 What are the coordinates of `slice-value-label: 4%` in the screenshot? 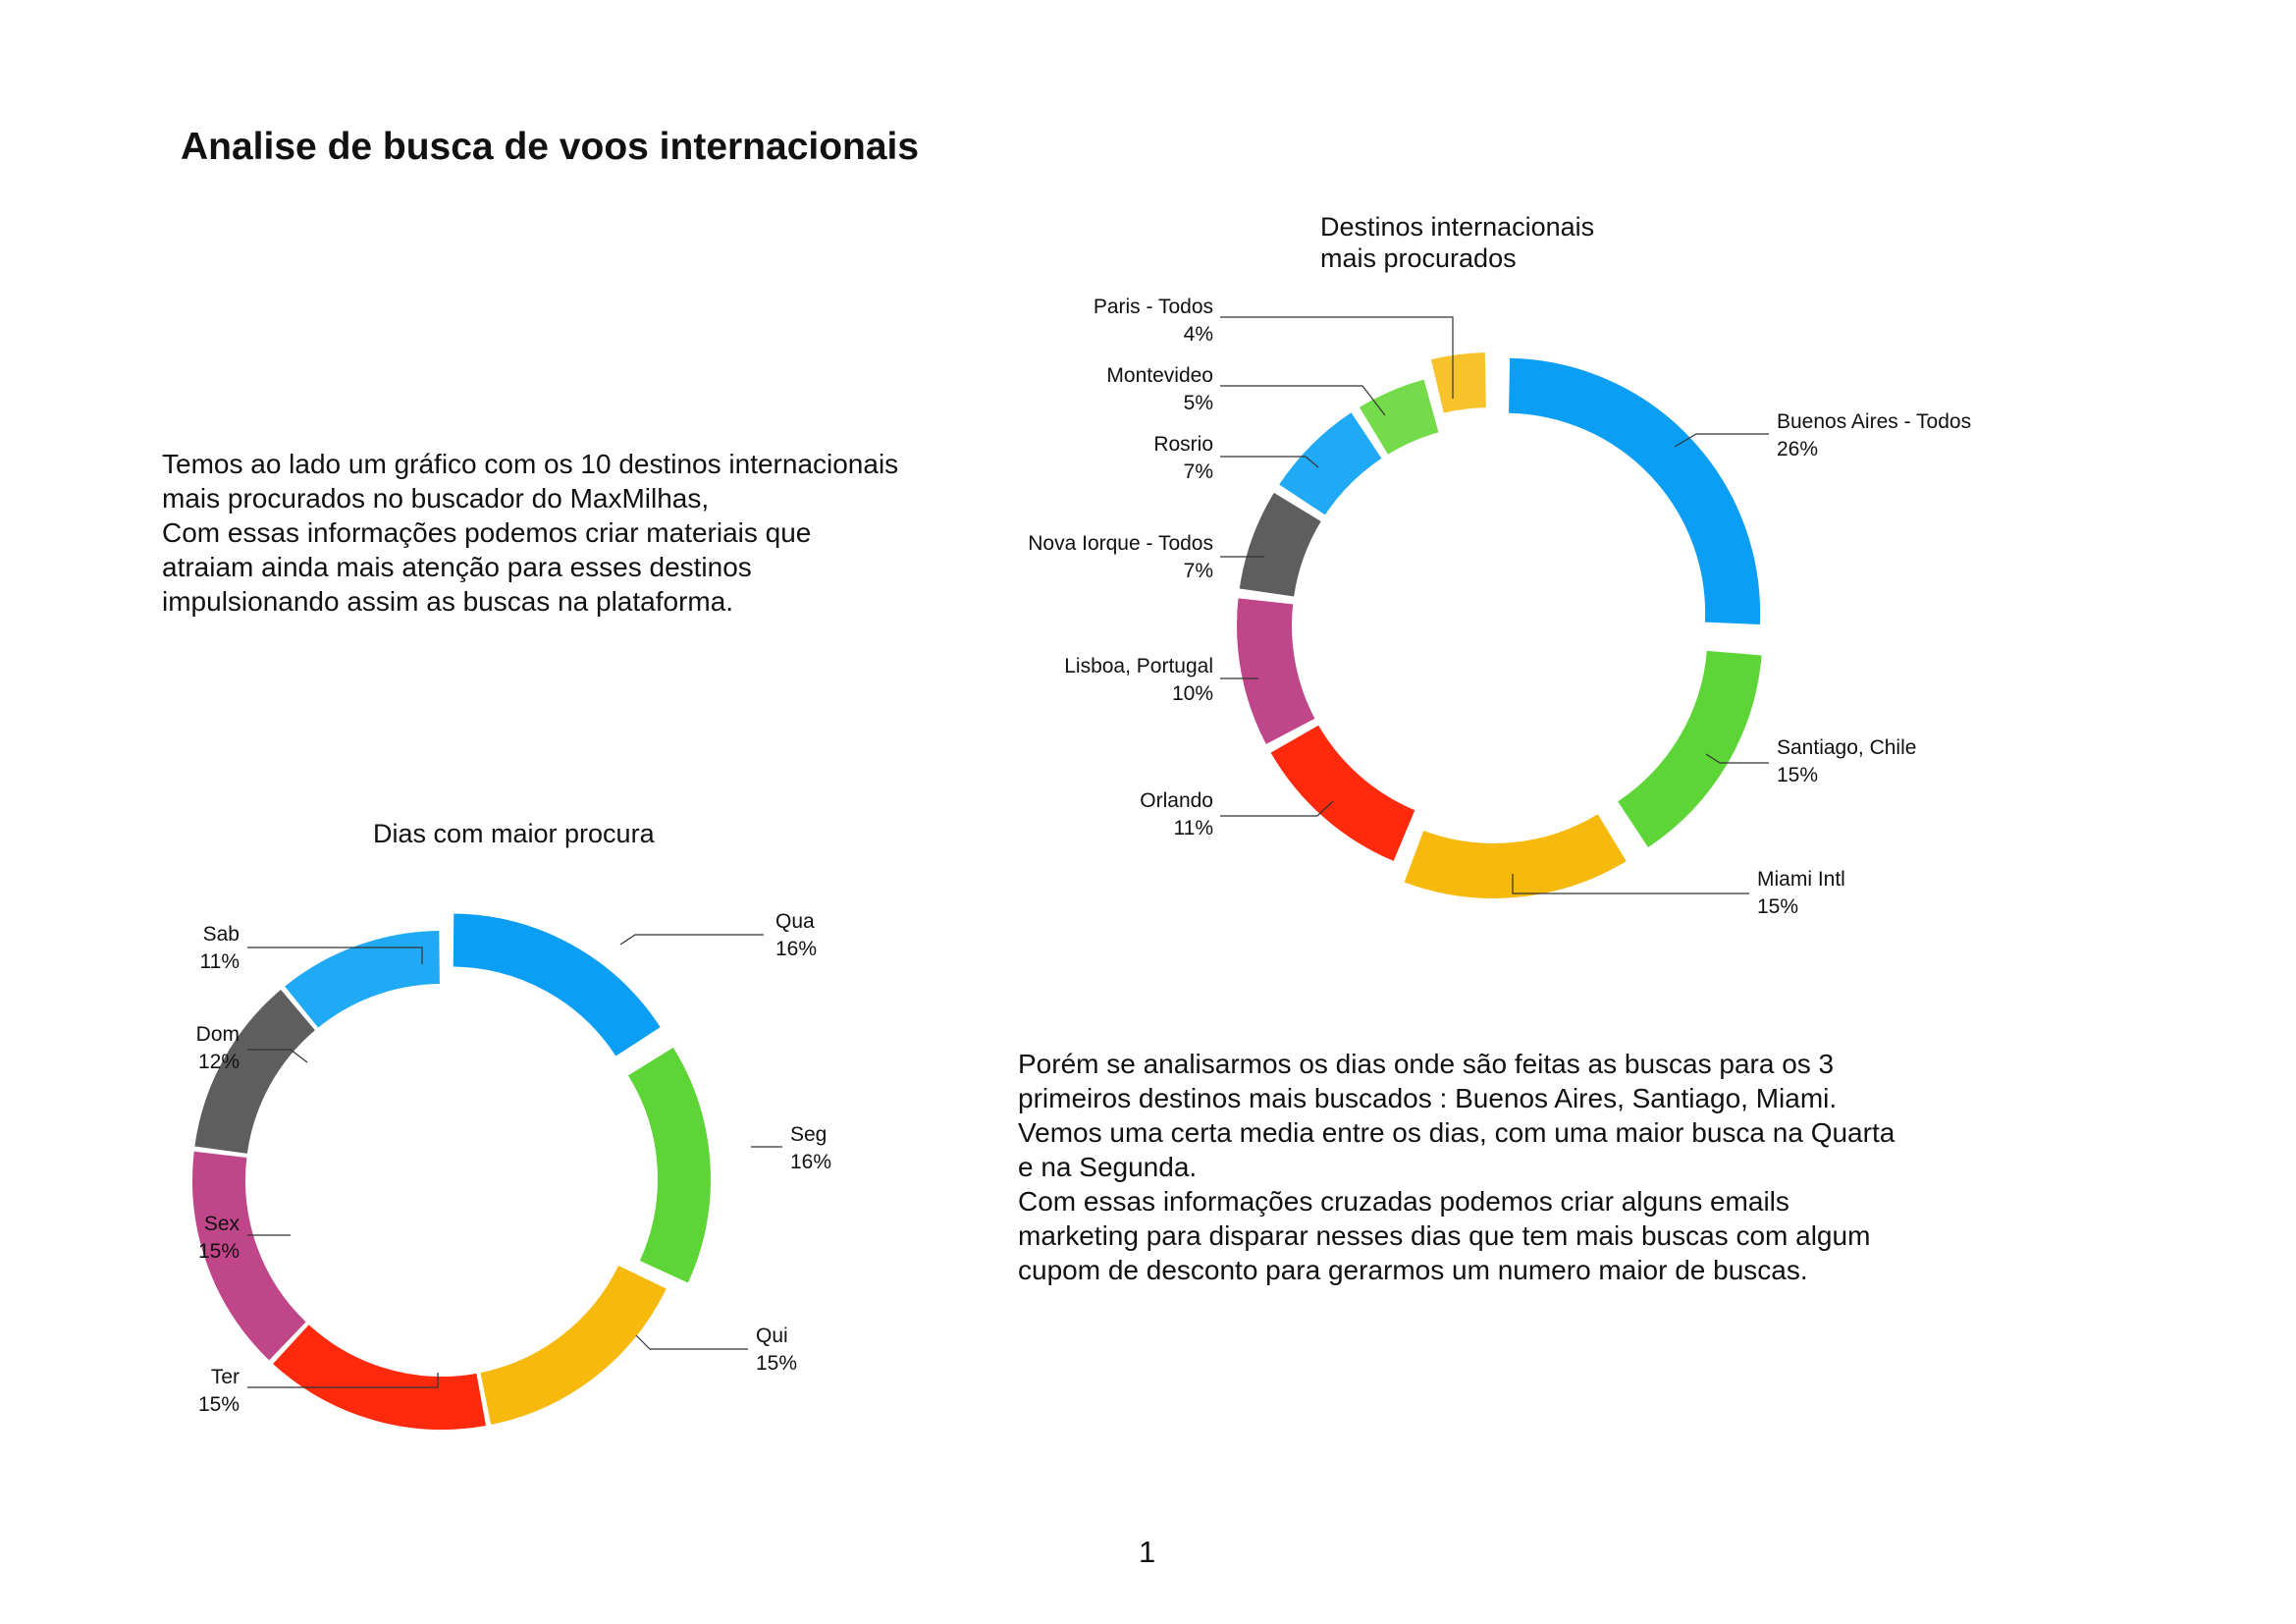 It's located at (1198, 334).